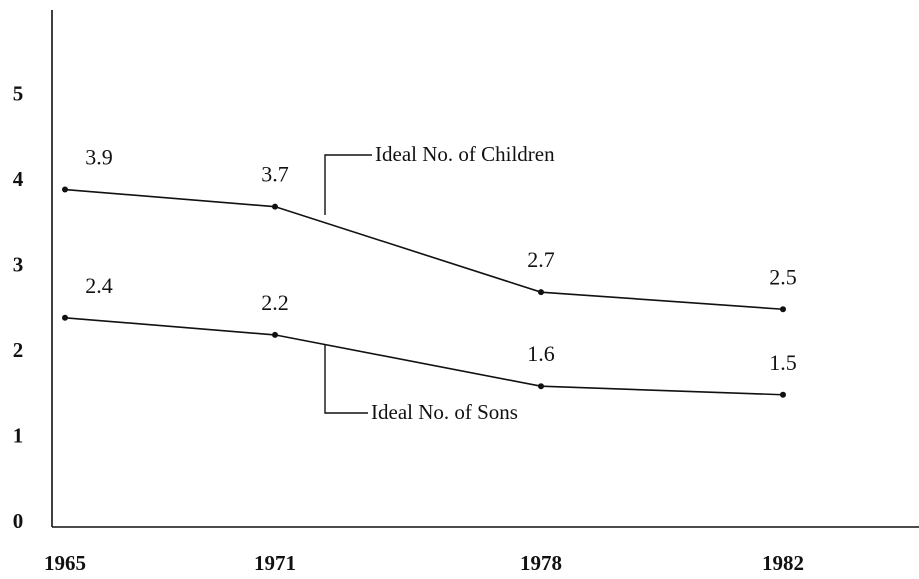  What do you see at coordinates (783, 563) in the screenshot?
I see `x-tick-label: 1982` at bounding box center [783, 563].